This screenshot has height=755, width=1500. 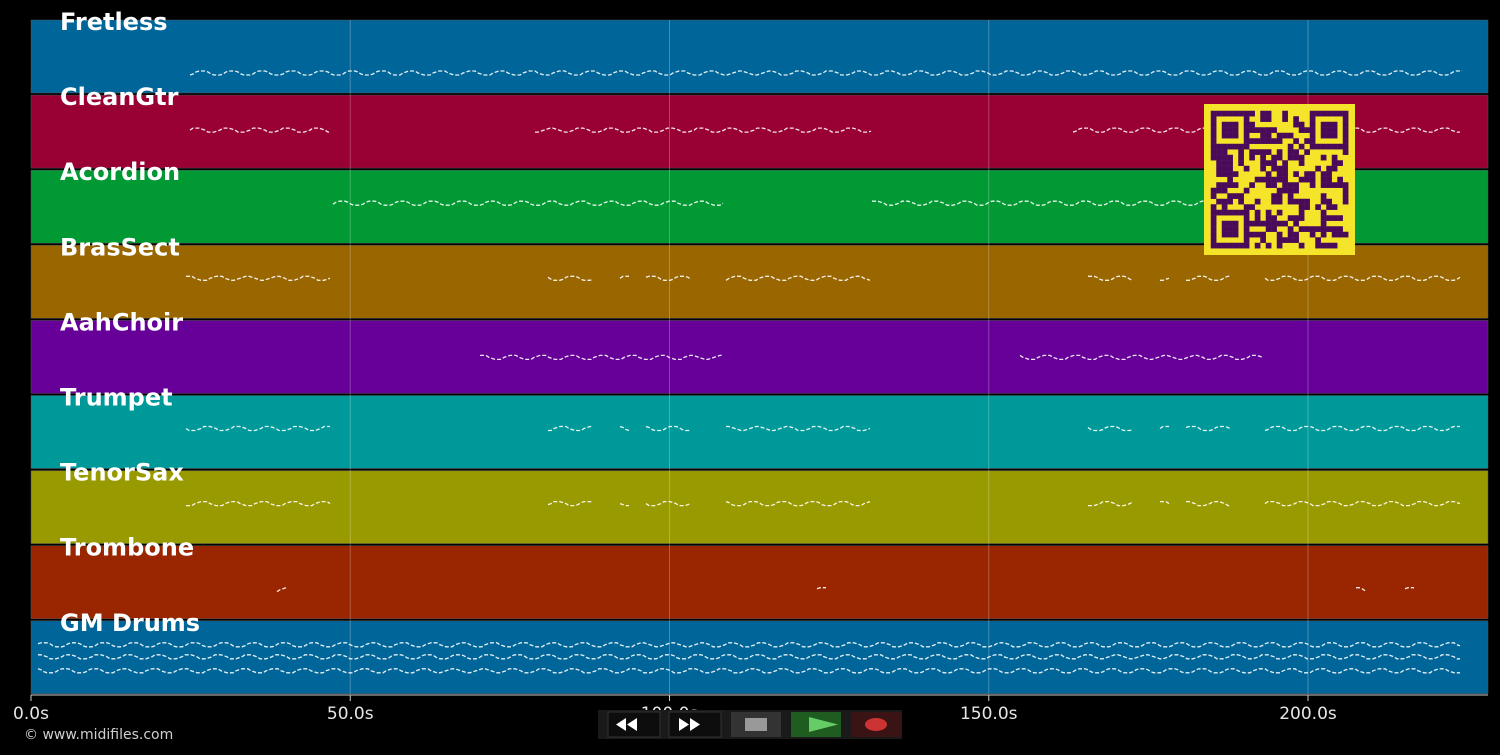 What do you see at coordinates (989, 714) in the screenshot?
I see `tick-label: 150.0s` at bounding box center [989, 714].